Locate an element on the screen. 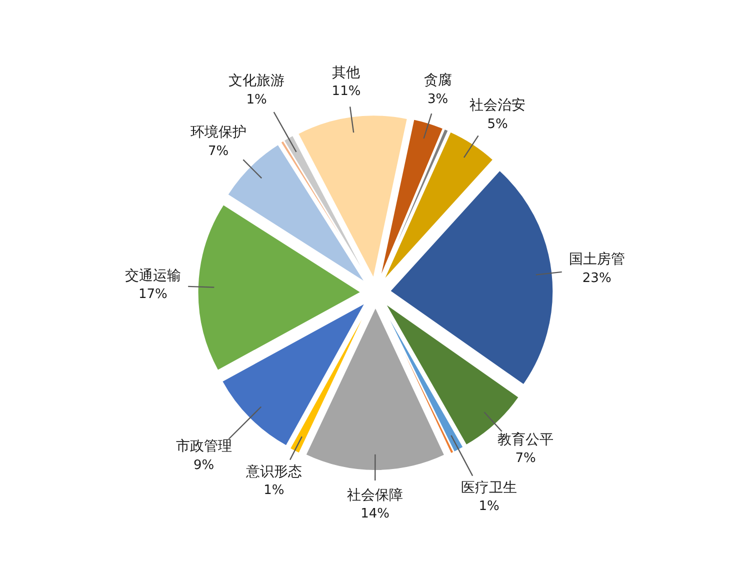 The width and height of the screenshot is (750, 573). slice-label: 贪腐 is located at coordinates (438, 80).